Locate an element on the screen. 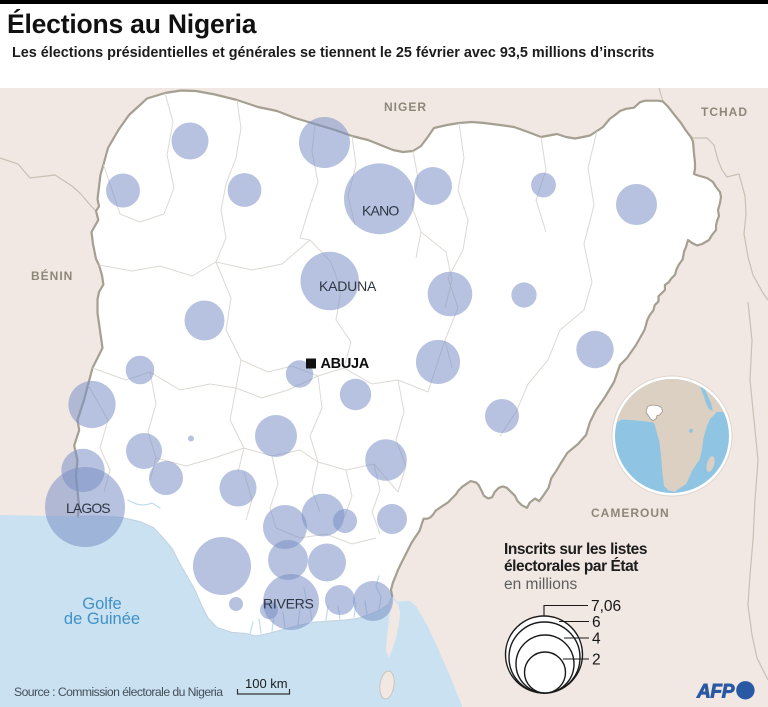 The width and height of the screenshot is (768, 707). svg-text: KANO is located at coordinates (380, 211).